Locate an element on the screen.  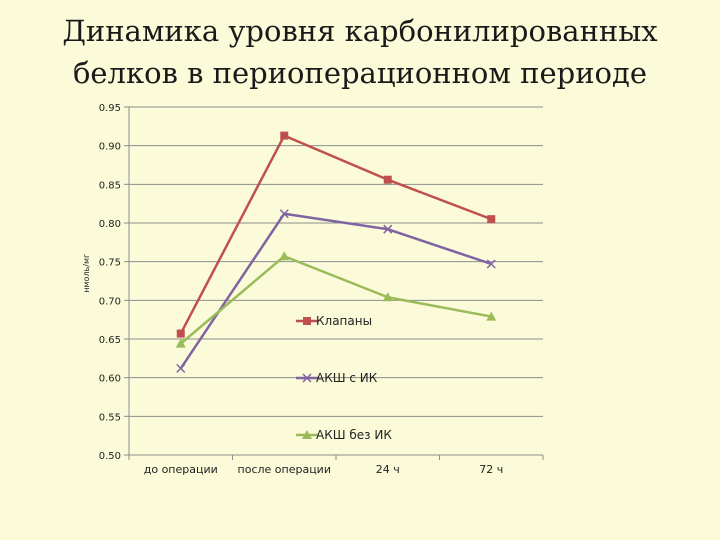
title-line-1: Динамика уровня карбонилированных is located at coordinates (360, 31).